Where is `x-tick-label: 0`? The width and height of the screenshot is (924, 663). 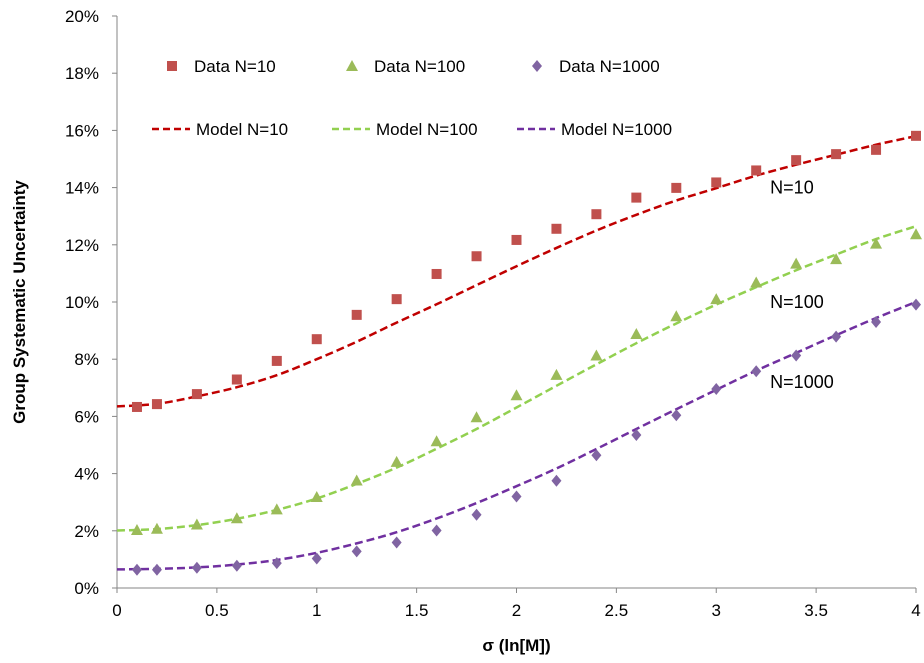 x-tick-label: 0 is located at coordinates (116, 610).